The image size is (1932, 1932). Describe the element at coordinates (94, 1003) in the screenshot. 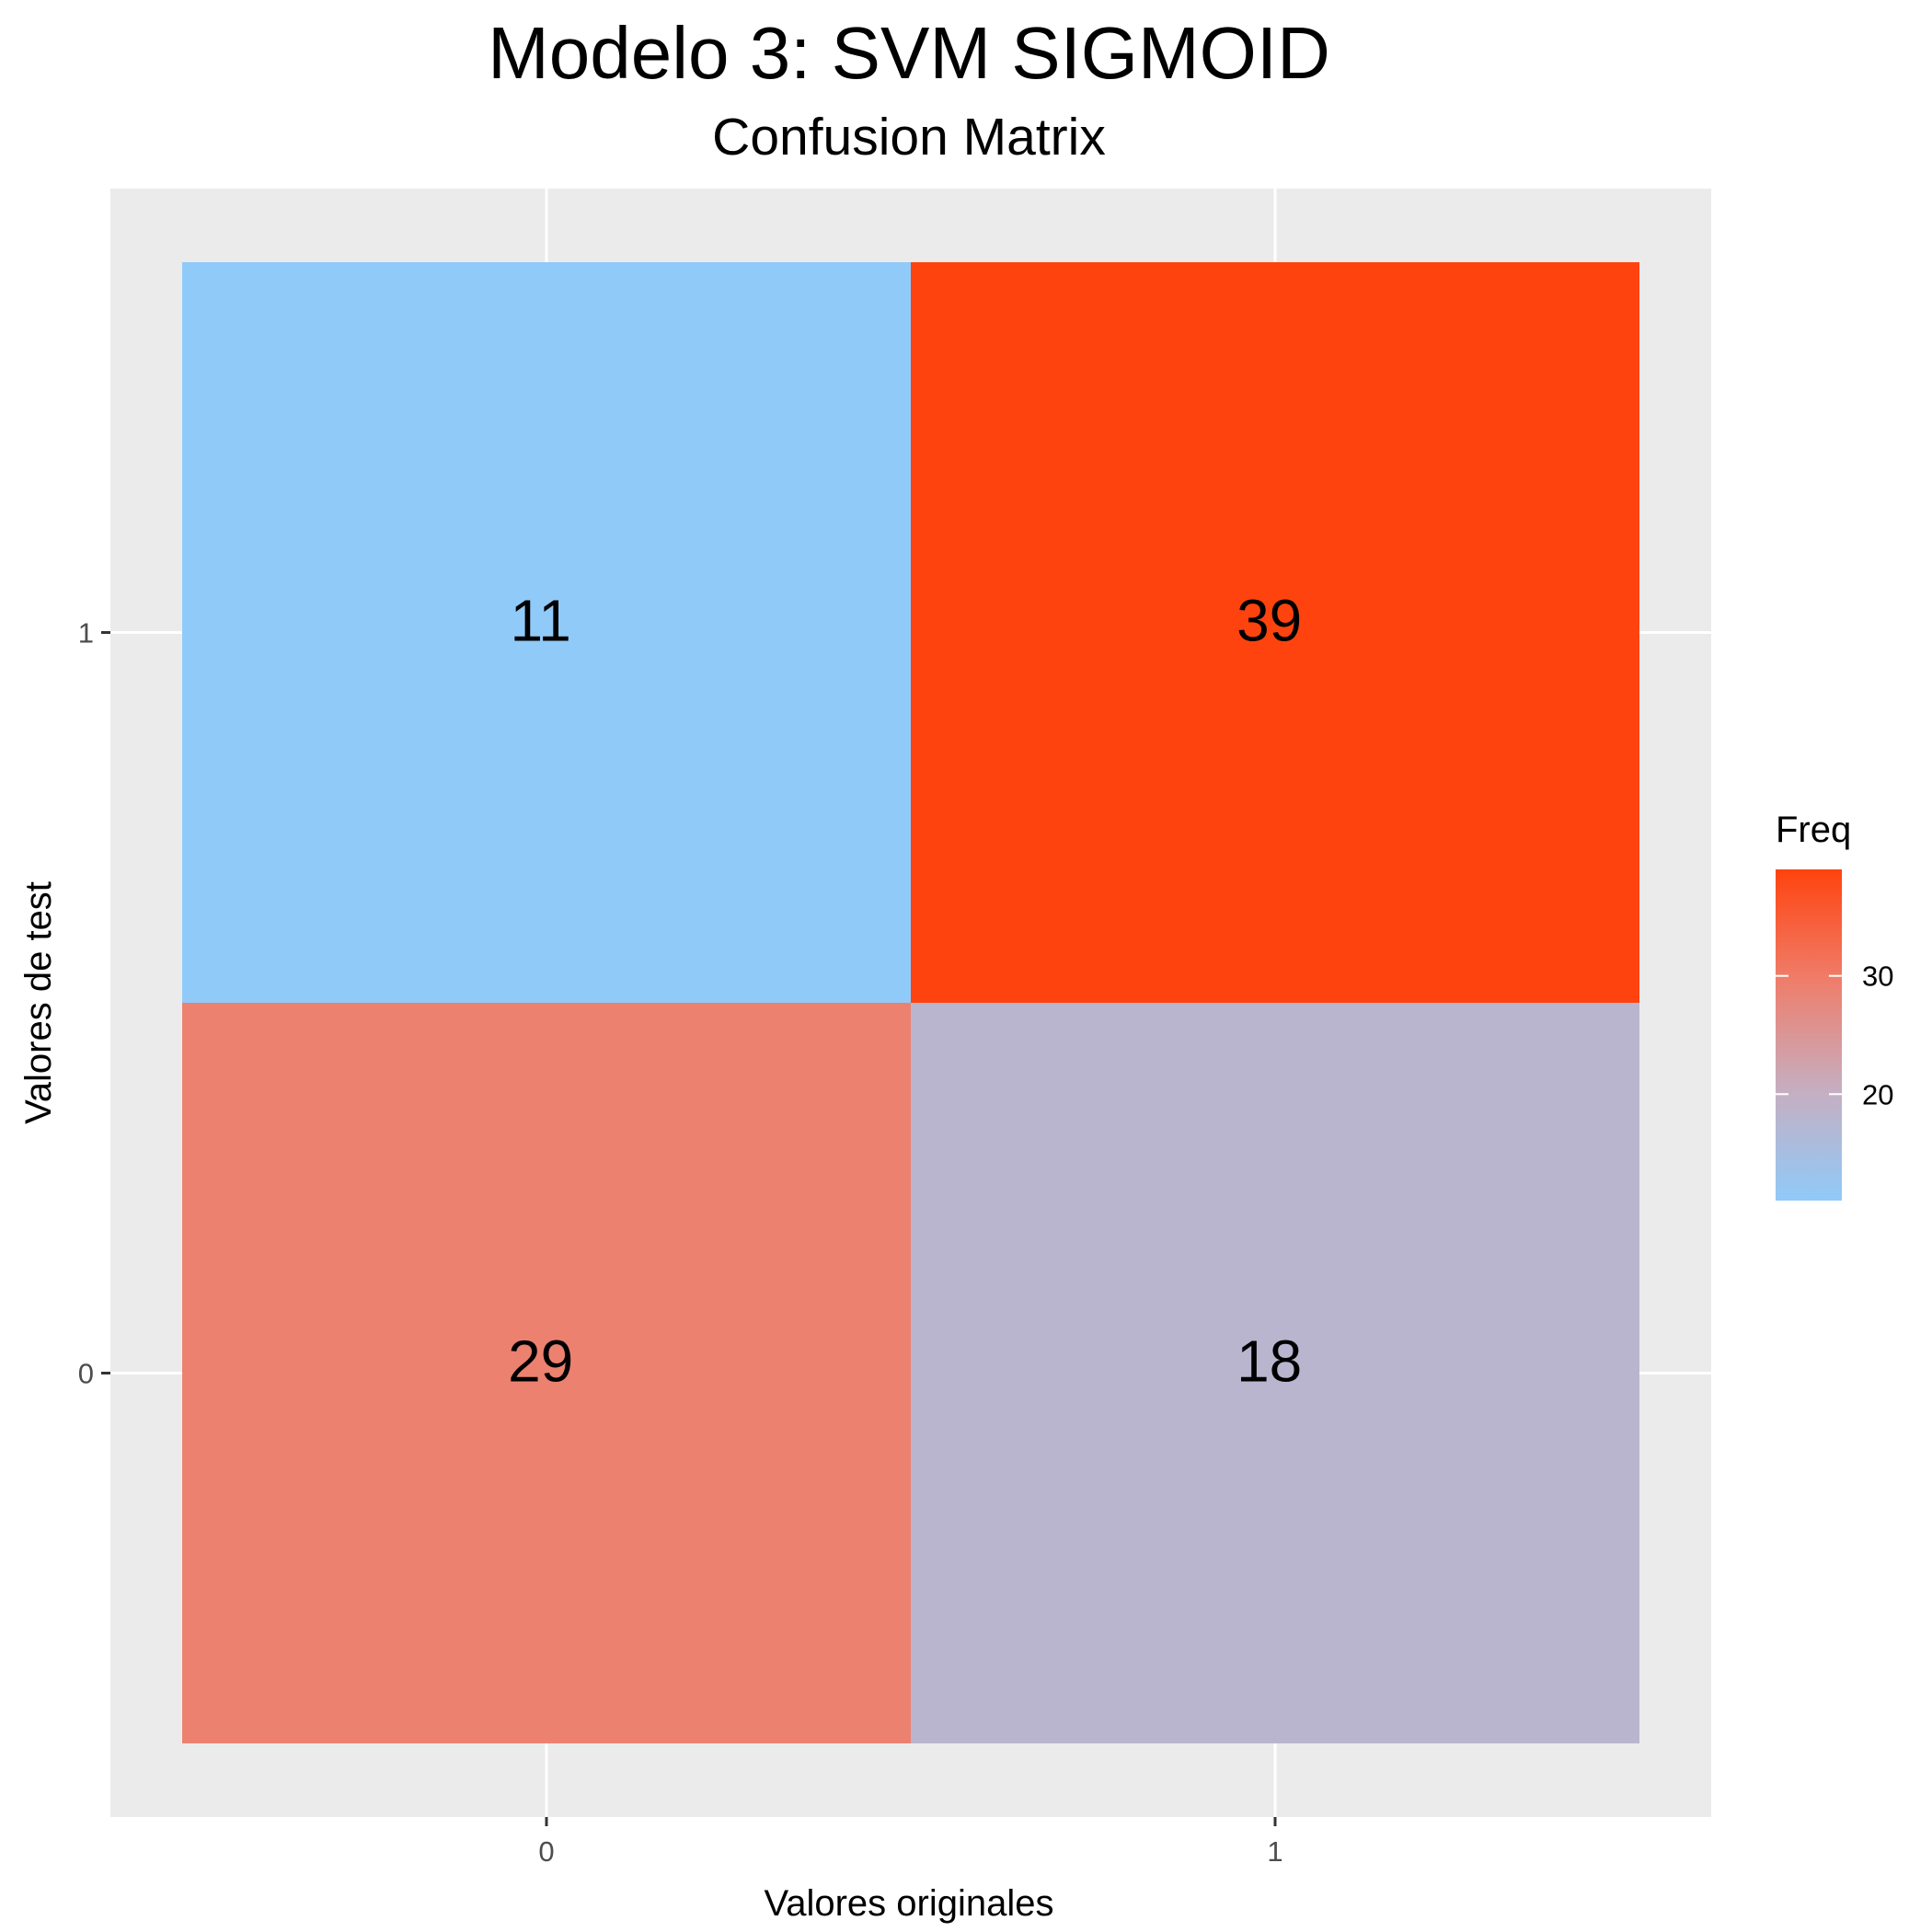

I see `y-axis: 01` at that location.